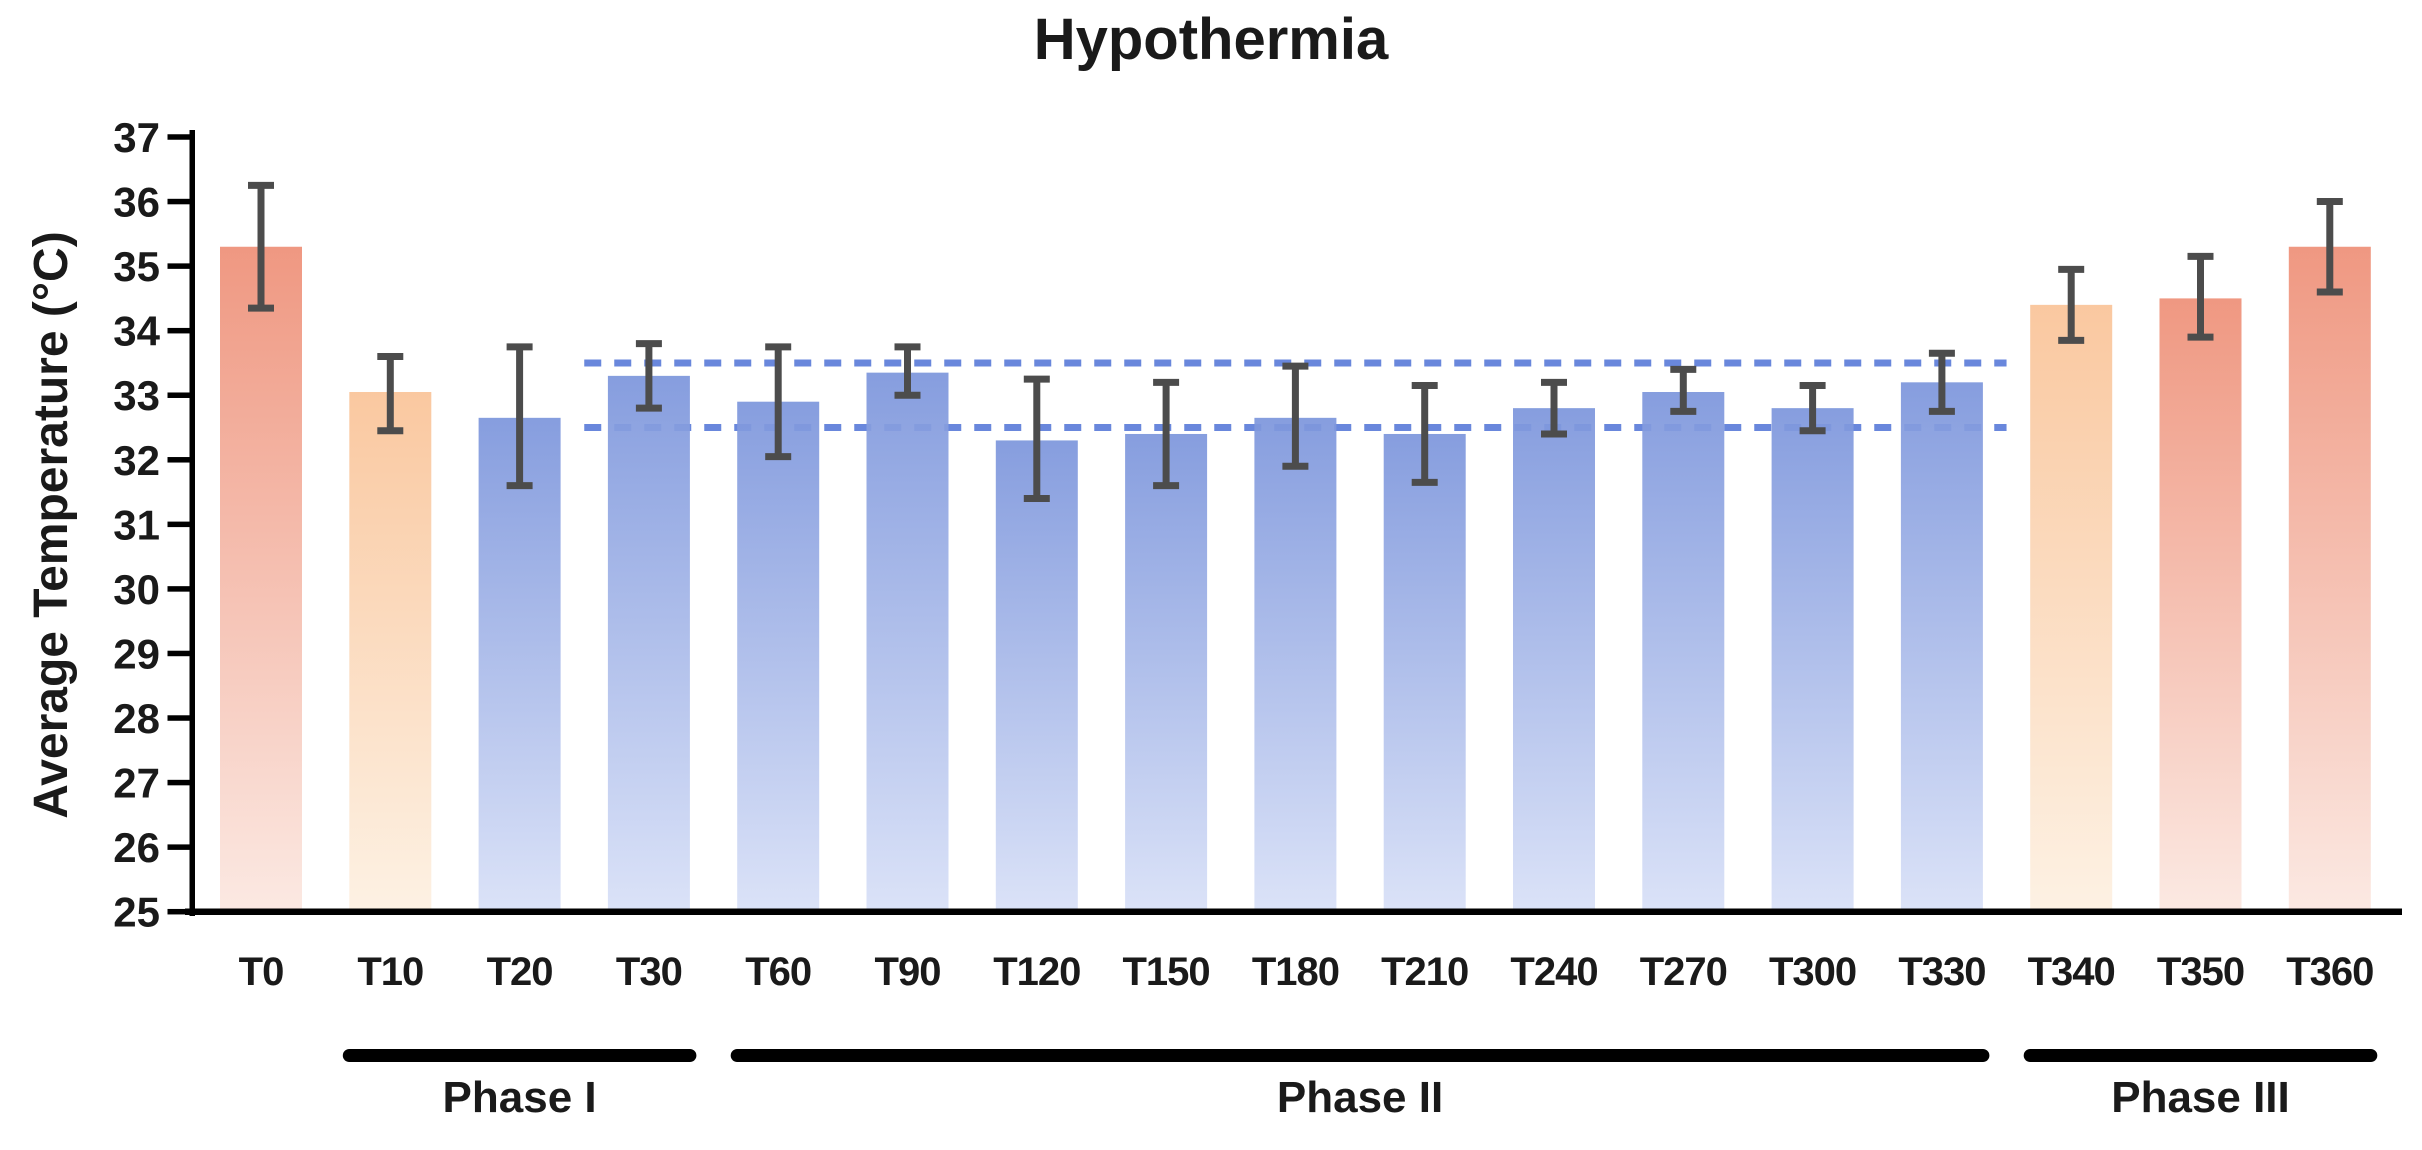  What do you see at coordinates (136, 524) in the screenshot?
I see `y-tick-label: 31` at bounding box center [136, 524].